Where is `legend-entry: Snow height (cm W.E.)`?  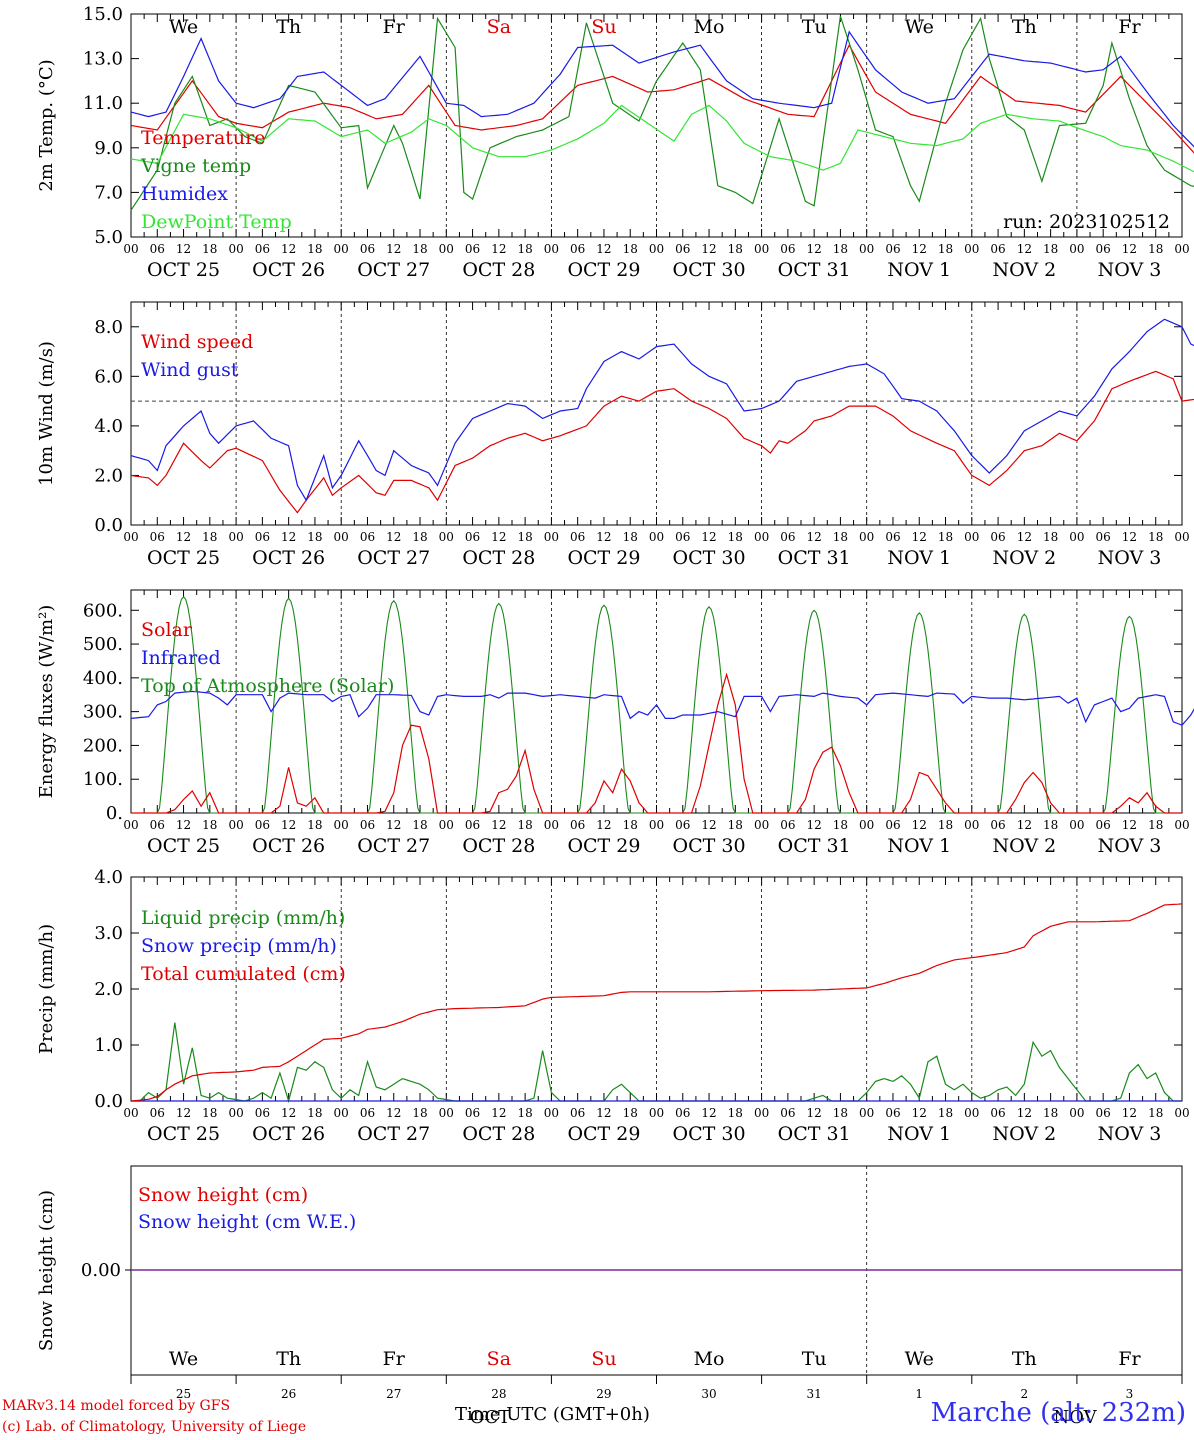 legend-entry: Snow height (cm W.E.) is located at coordinates (247, 1222).